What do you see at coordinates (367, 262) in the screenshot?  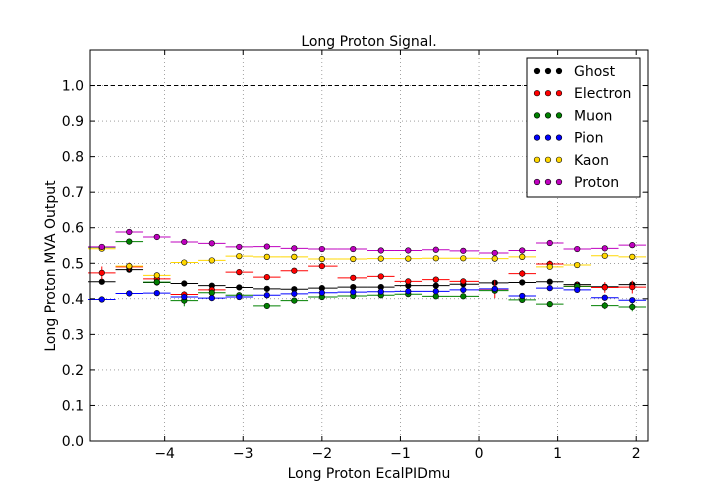 I see `series-kaon` at bounding box center [367, 262].